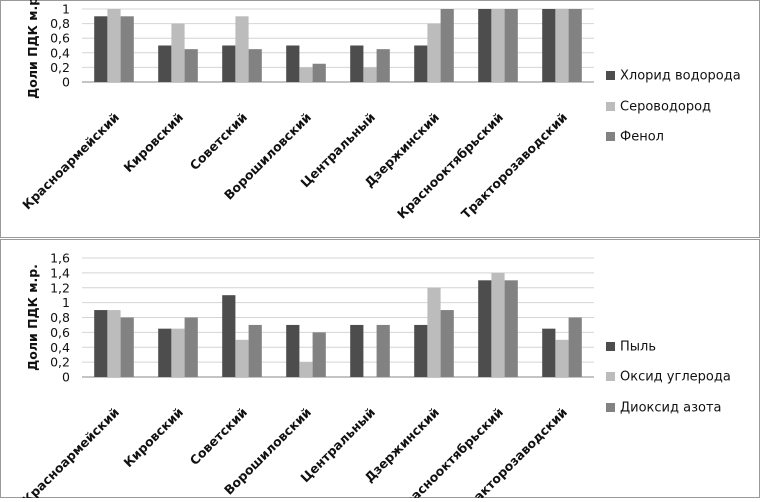 The width and height of the screenshot is (761, 502). What do you see at coordinates (671, 408) in the screenshot?
I see `legend-label: Диоксид азота` at bounding box center [671, 408].